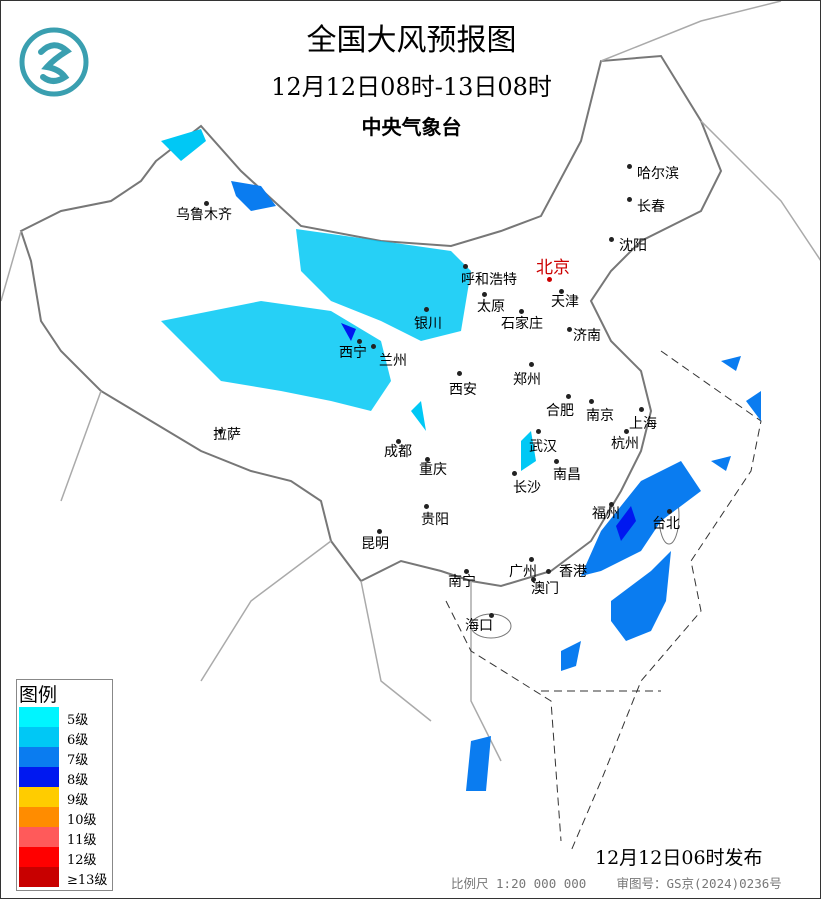 This screenshot has height=899, width=821. I want to click on city-label: 合肥, so click(560, 411).